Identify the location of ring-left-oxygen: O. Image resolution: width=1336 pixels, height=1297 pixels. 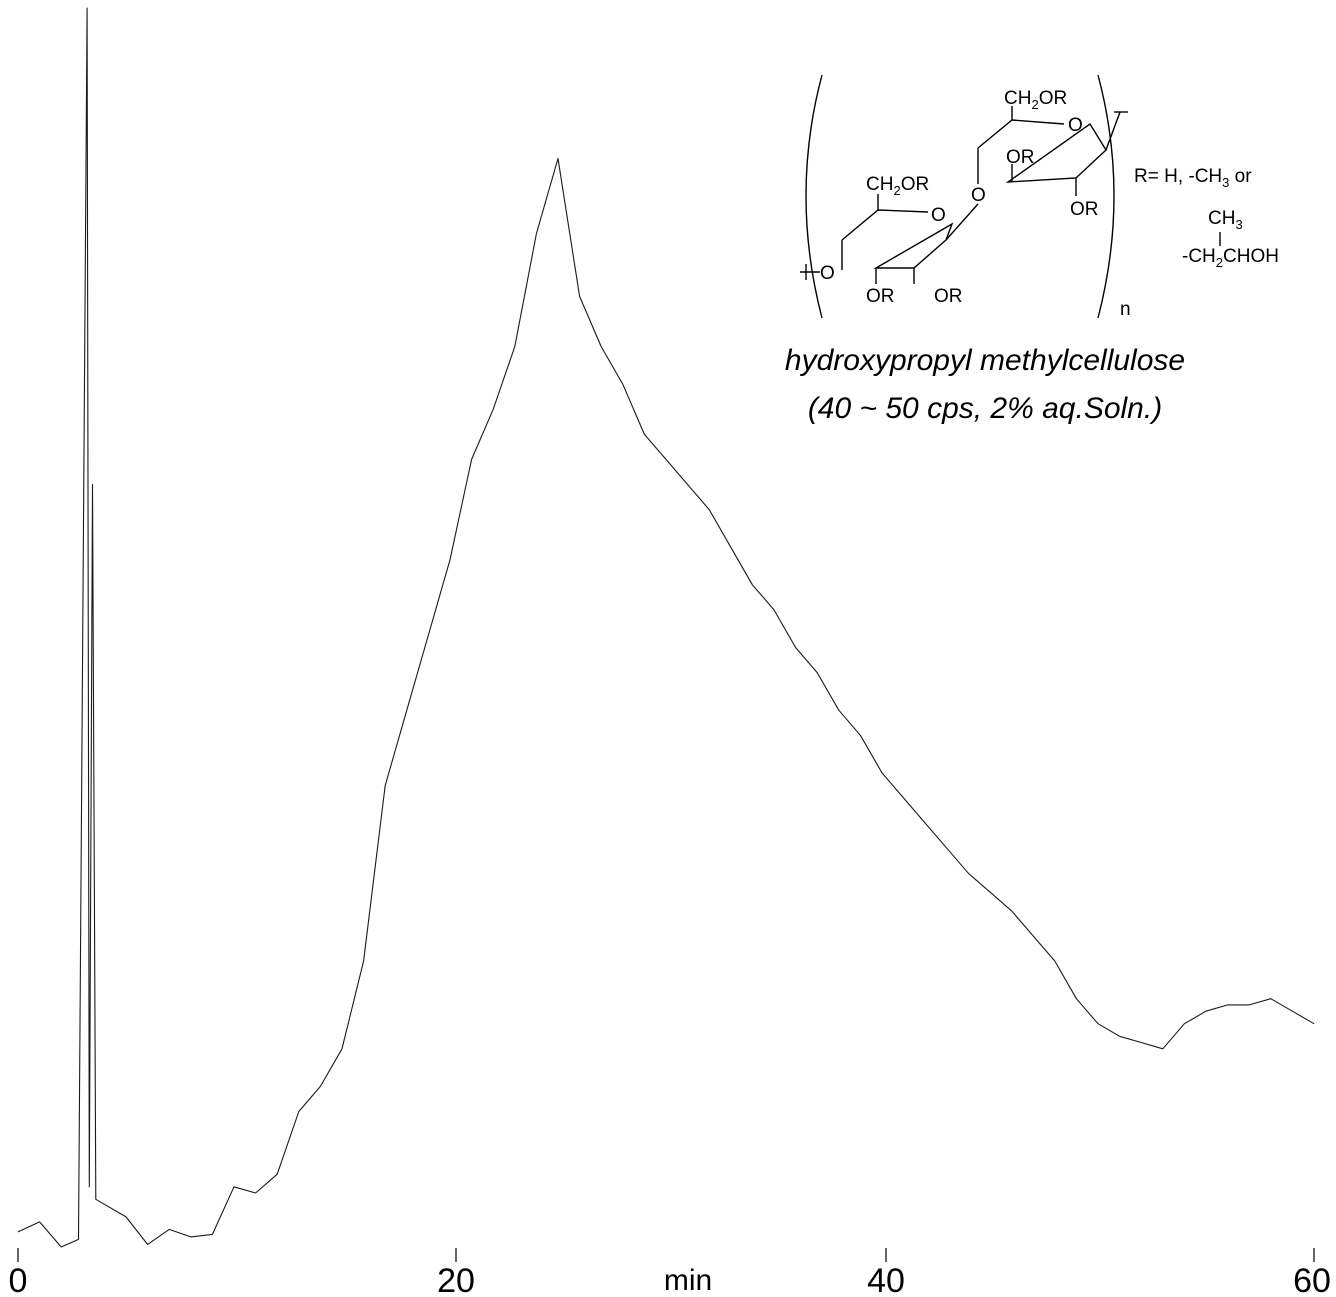
(938, 215).